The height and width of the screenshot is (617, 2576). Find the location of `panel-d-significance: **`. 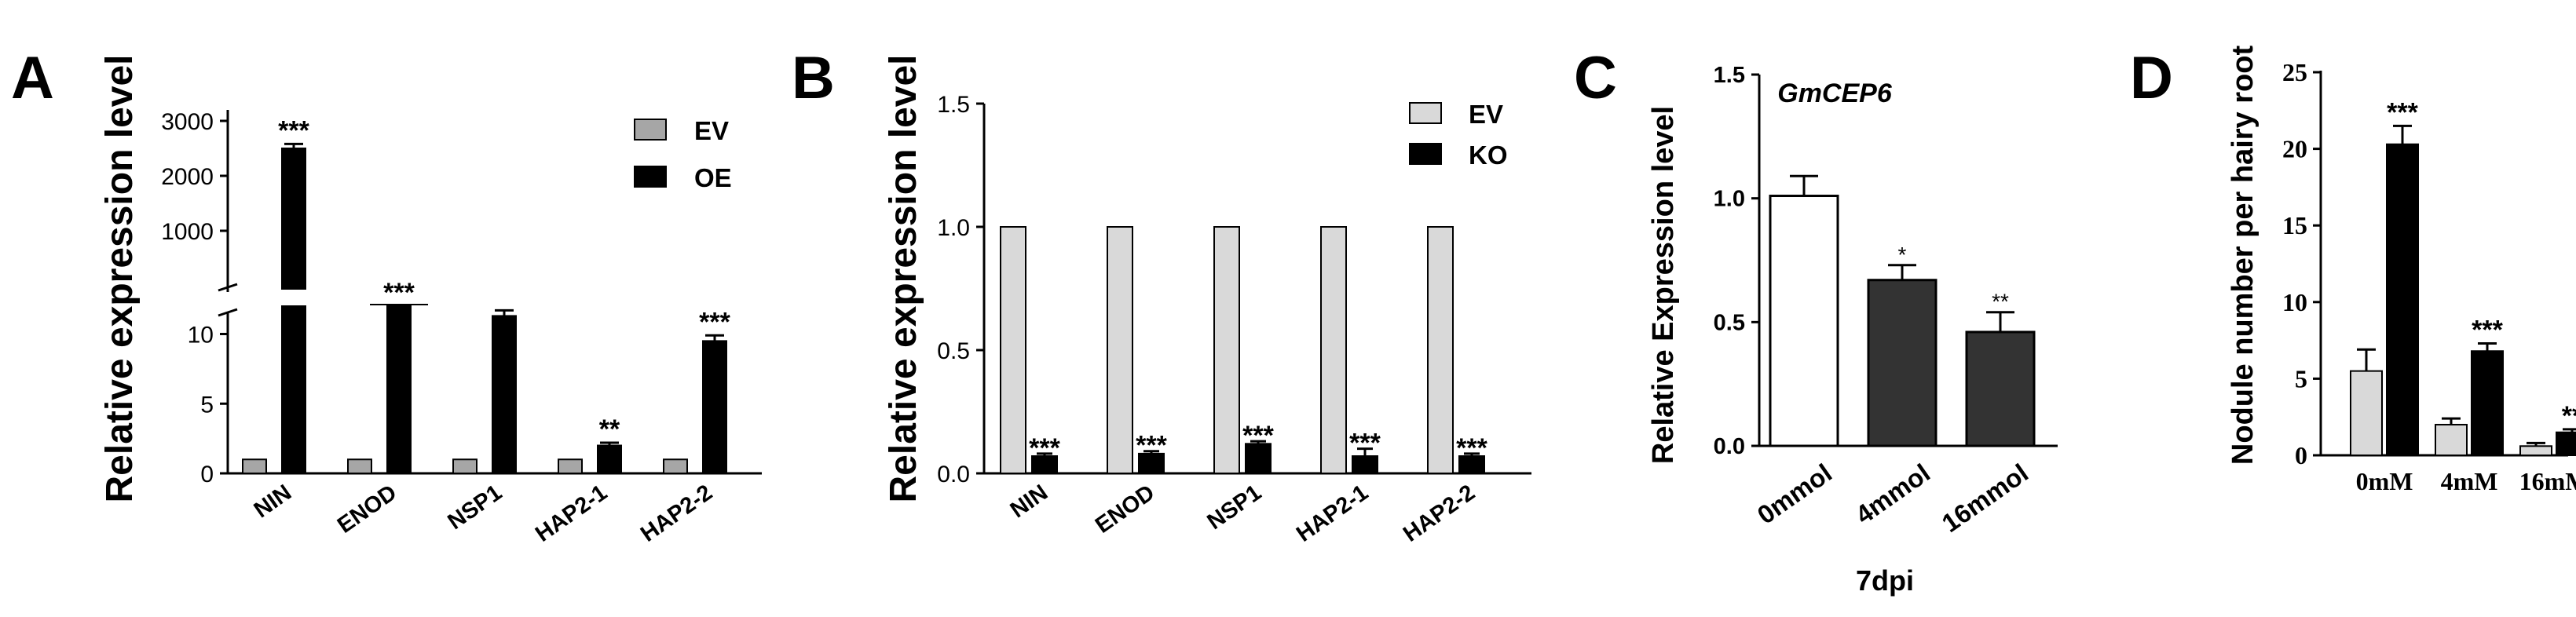

panel-d-significance: ** is located at coordinates (2569, 416).